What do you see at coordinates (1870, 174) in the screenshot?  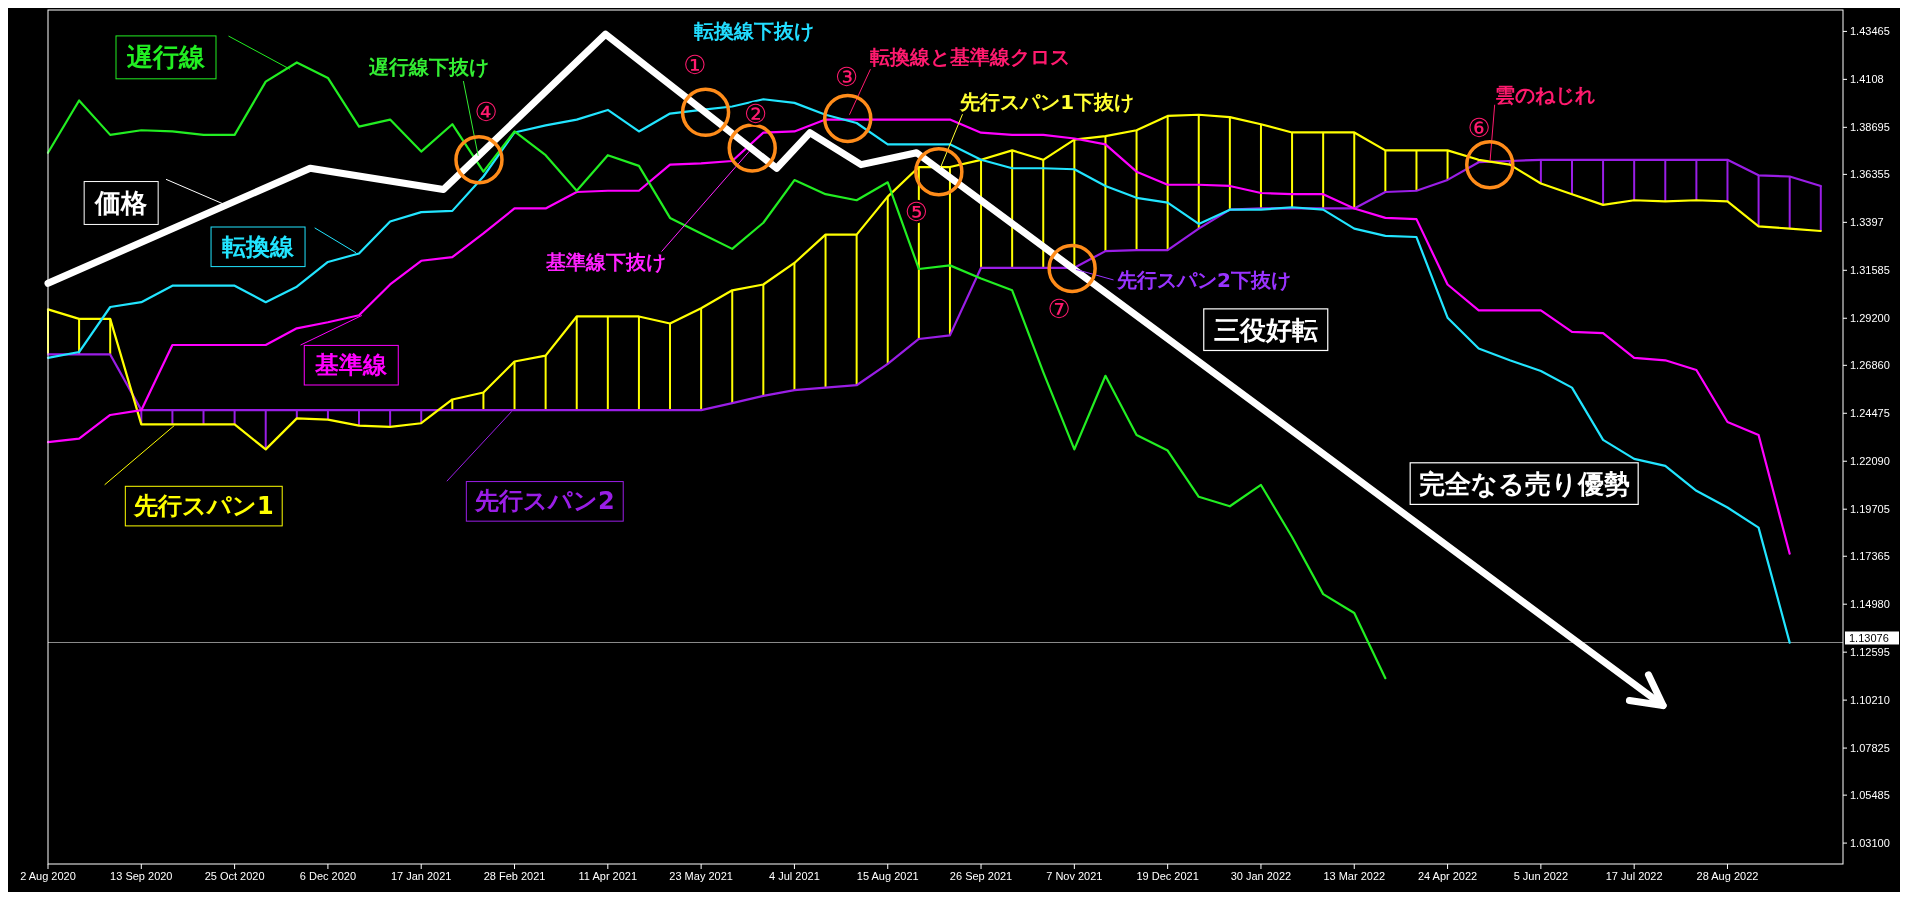 I see `y-tick-label: 1.36355` at bounding box center [1870, 174].